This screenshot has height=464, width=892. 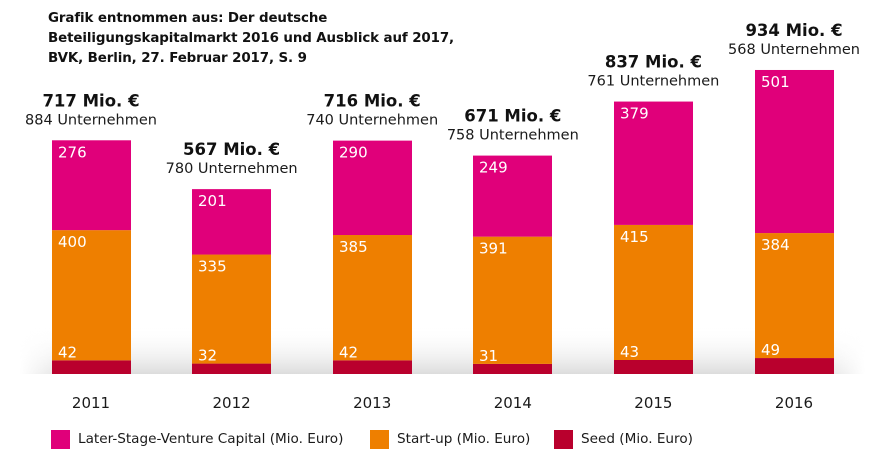 What do you see at coordinates (493, 249) in the screenshot?
I see `value-label-startup: 391` at bounding box center [493, 249].